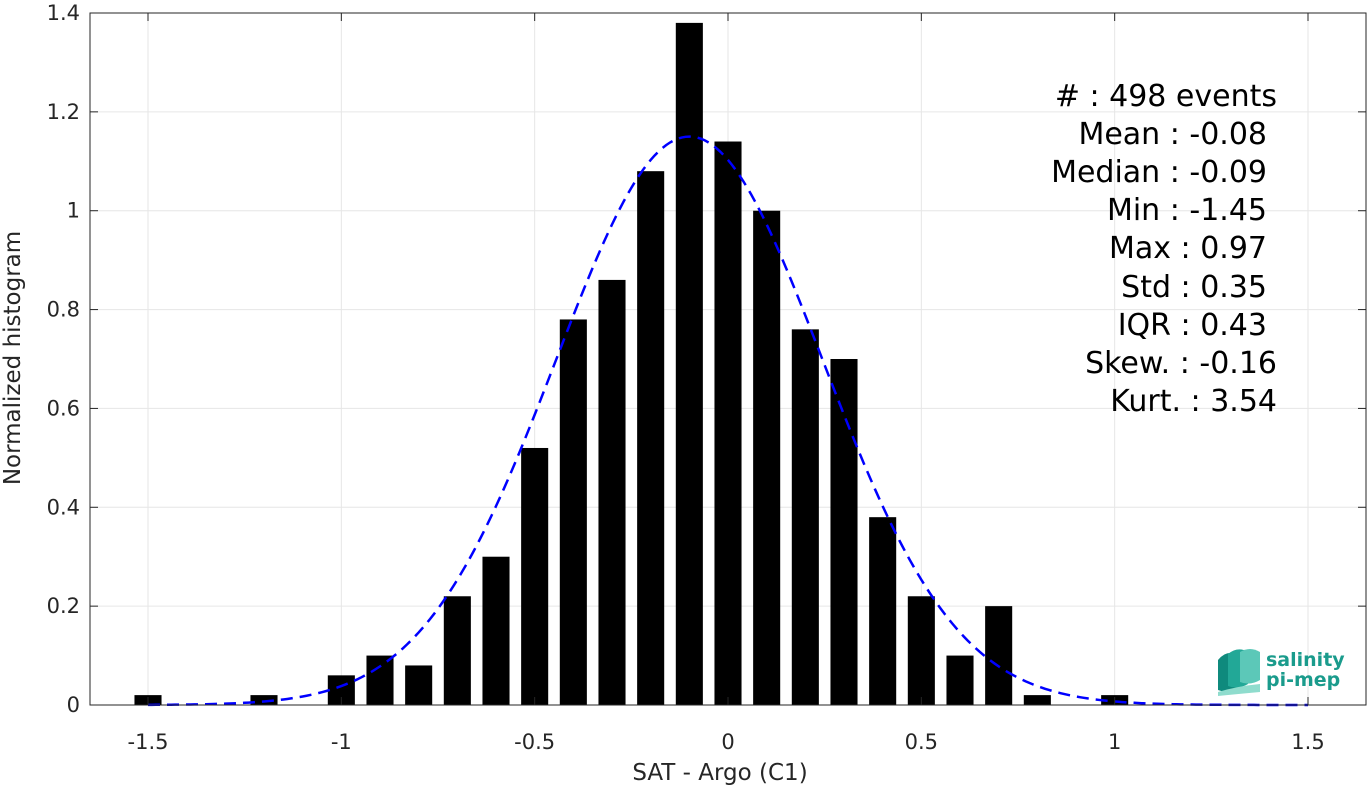 The width and height of the screenshot is (1367, 787). What do you see at coordinates (1181, 363) in the screenshot?
I see `stat-skew: Skew. : -0.16` at bounding box center [1181, 363].